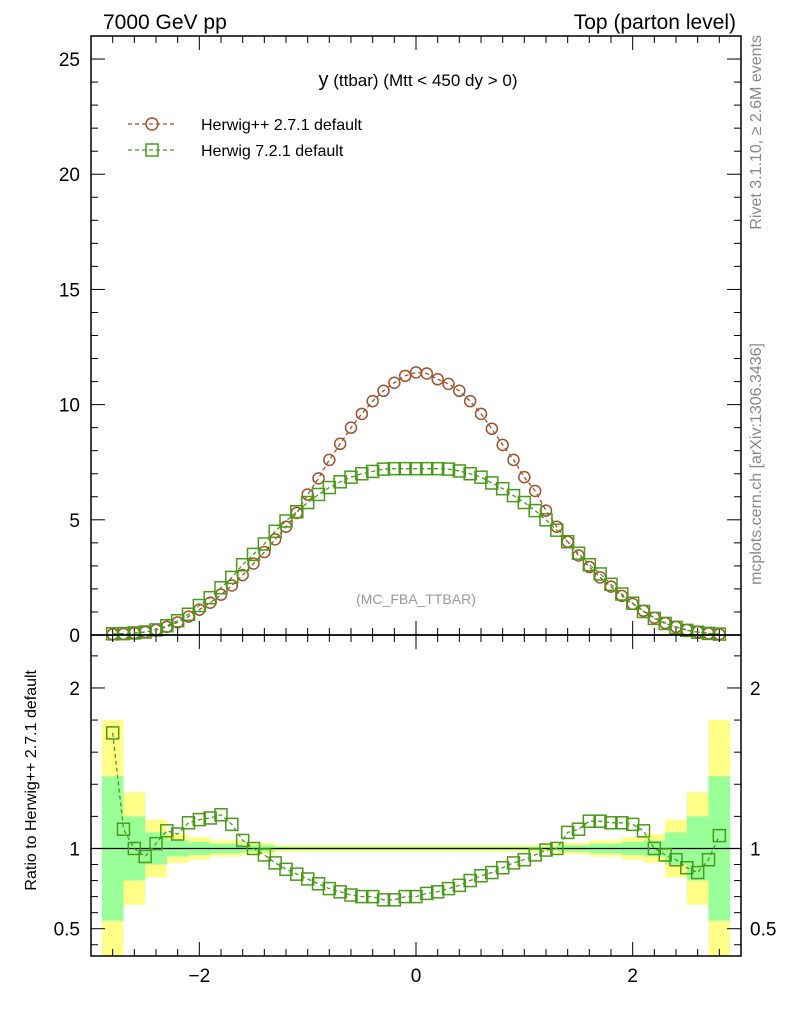  I want to click on ratio-ylabel: Ratio to Herwig++ 2.7.1 default, so click(31, 779).